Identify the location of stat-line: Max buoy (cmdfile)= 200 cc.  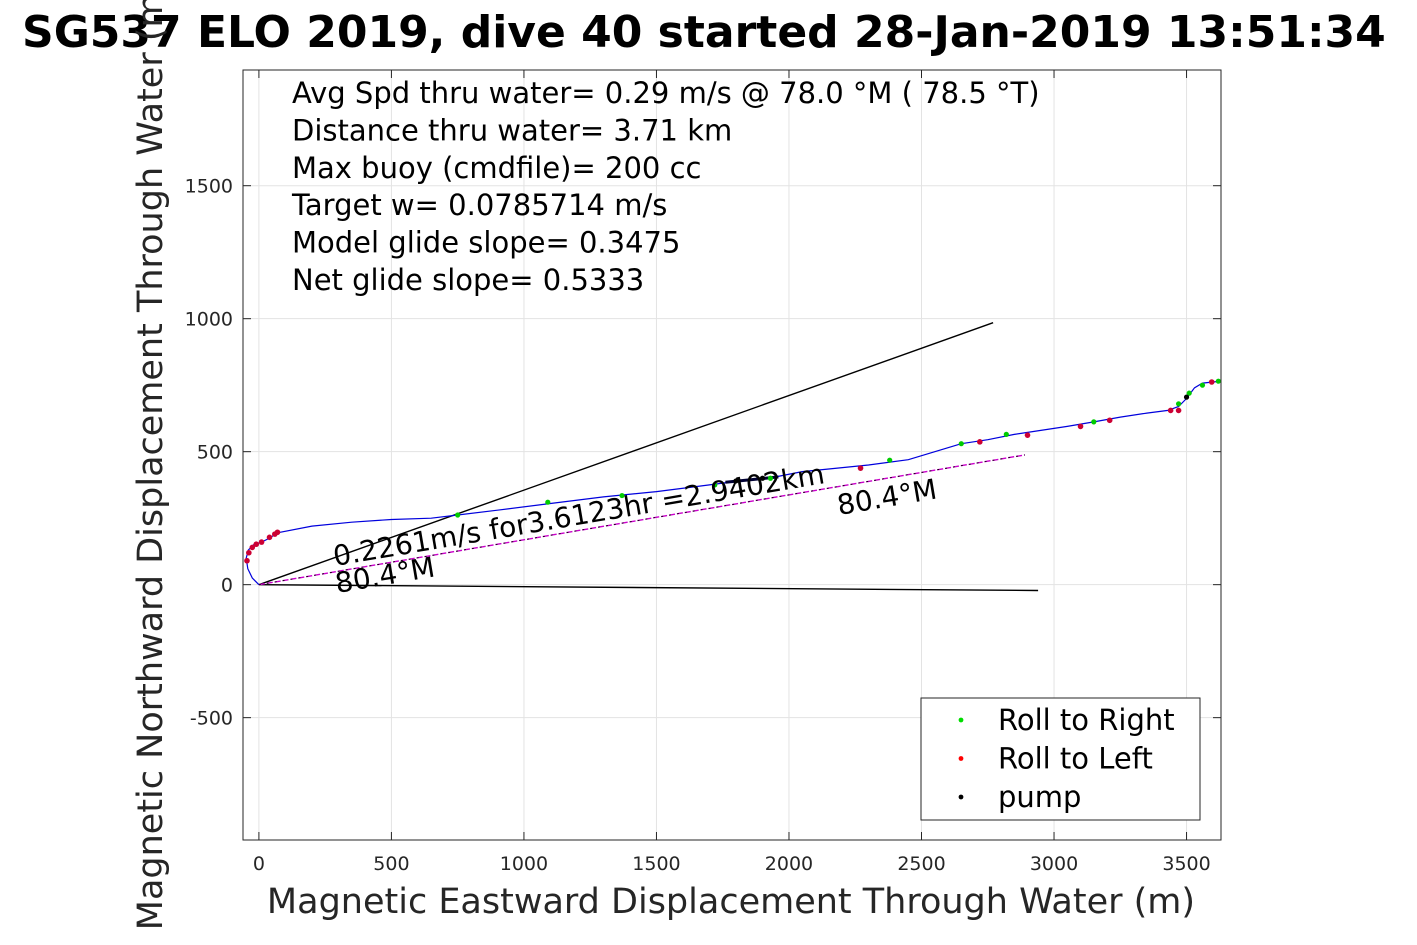
(496, 168).